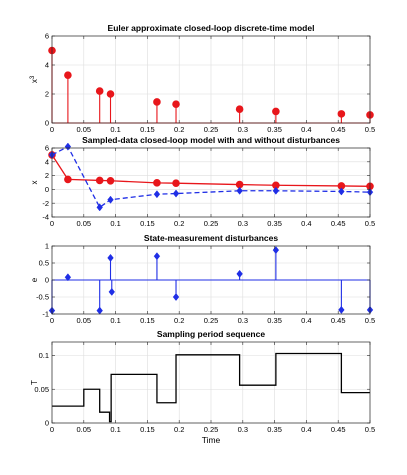 Image resolution: width=407 pixels, height=475 pixels. What do you see at coordinates (45, 314) in the screenshot?
I see `y-tick-label: -1` at bounding box center [45, 314].